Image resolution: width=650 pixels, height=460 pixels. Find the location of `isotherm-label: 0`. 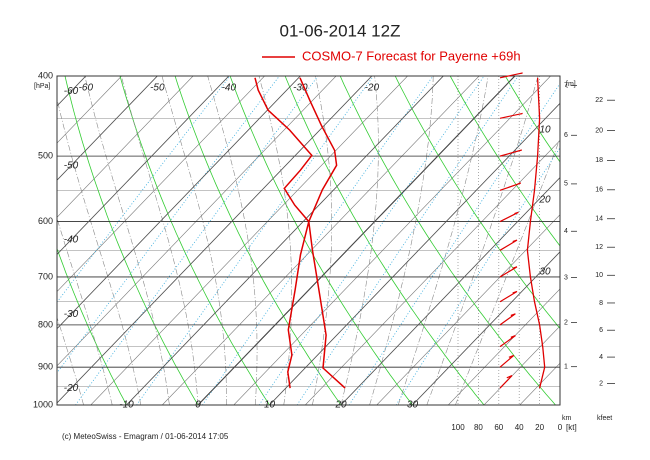

isotherm-label: 0 is located at coordinates (198, 405).